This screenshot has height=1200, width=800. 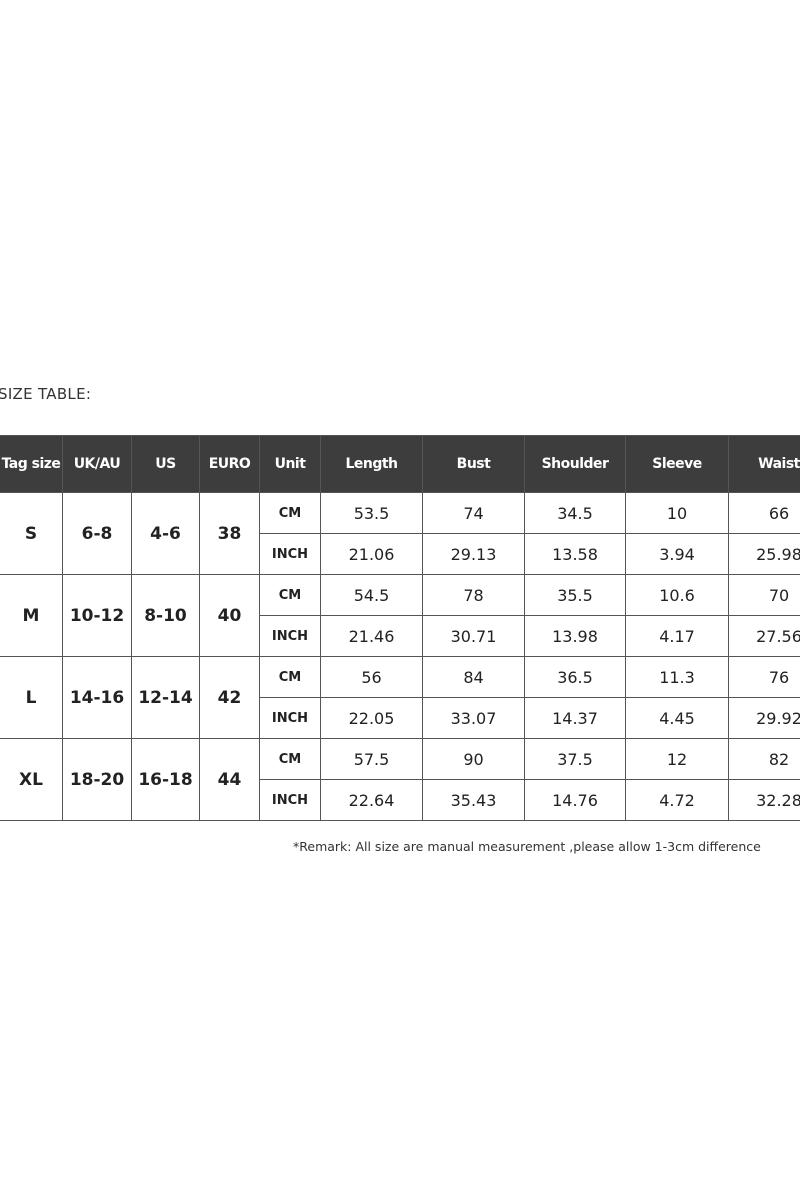 I want to click on table-row: INCH 22.64 35.43 14.76 4.72 32.28, so click(x=400, y=800).